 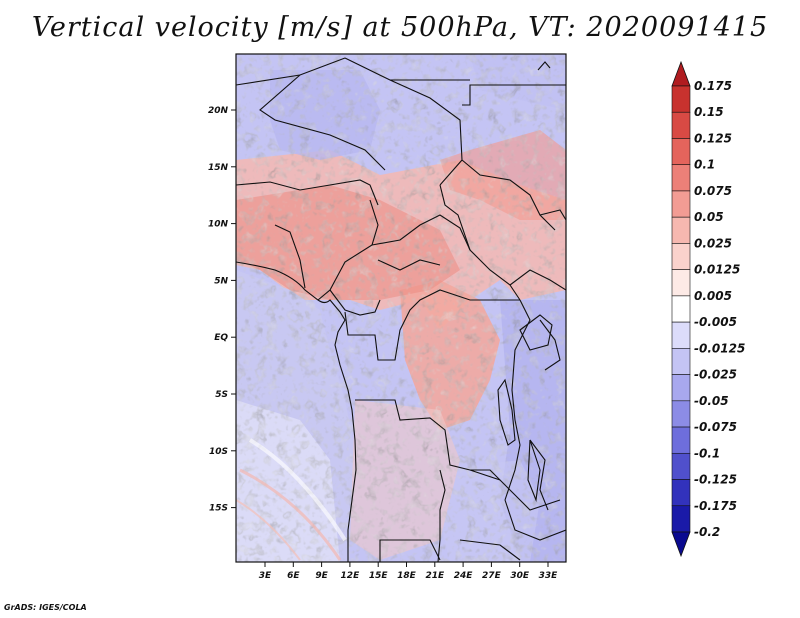 What do you see at coordinates (709, 112) in the screenshot?
I see `colorbar-level-label: 0.15` at bounding box center [709, 112].